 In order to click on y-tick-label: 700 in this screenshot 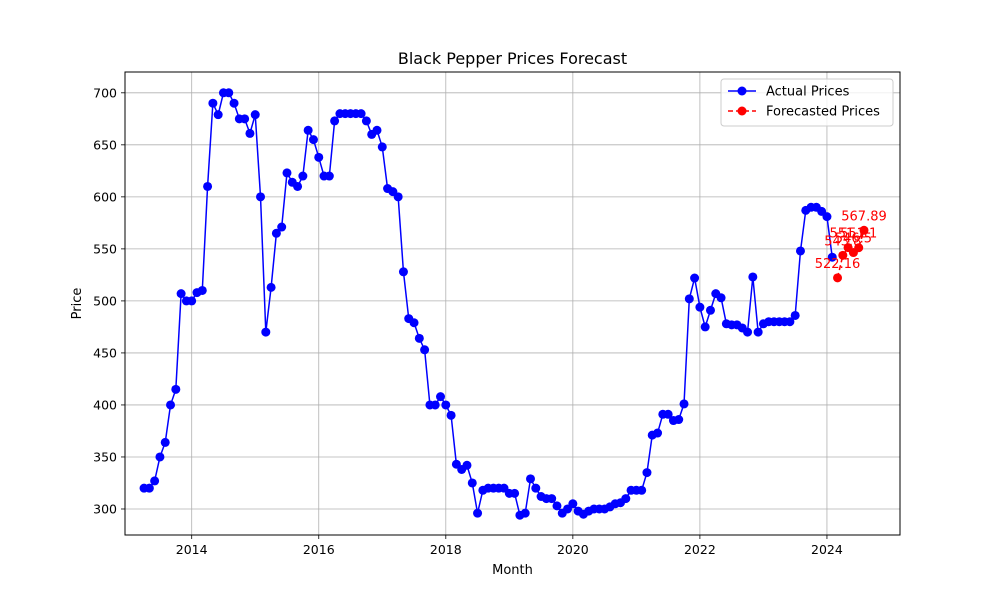, I will do `click(105, 92)`.